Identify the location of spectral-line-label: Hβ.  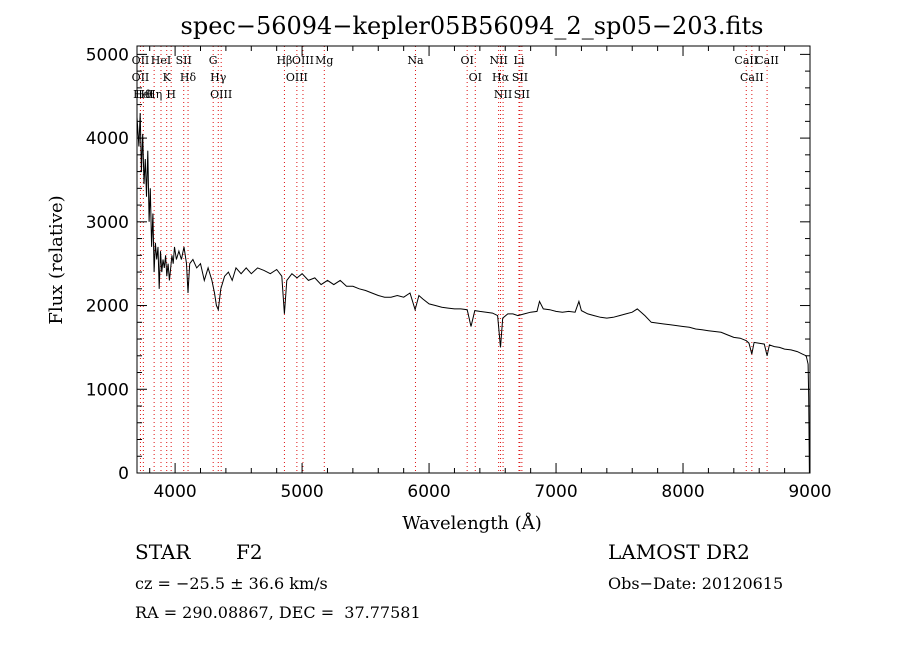
(284, 60).